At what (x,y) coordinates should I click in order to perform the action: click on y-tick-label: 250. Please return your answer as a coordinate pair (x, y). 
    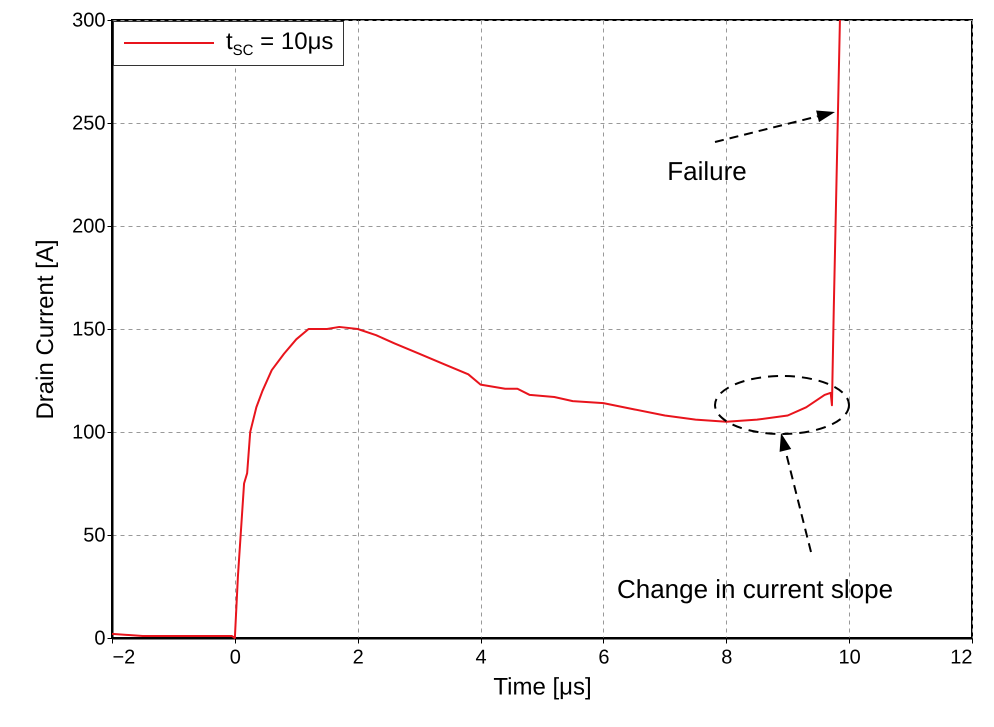
    Looking at the image, I should click on (89, 123).